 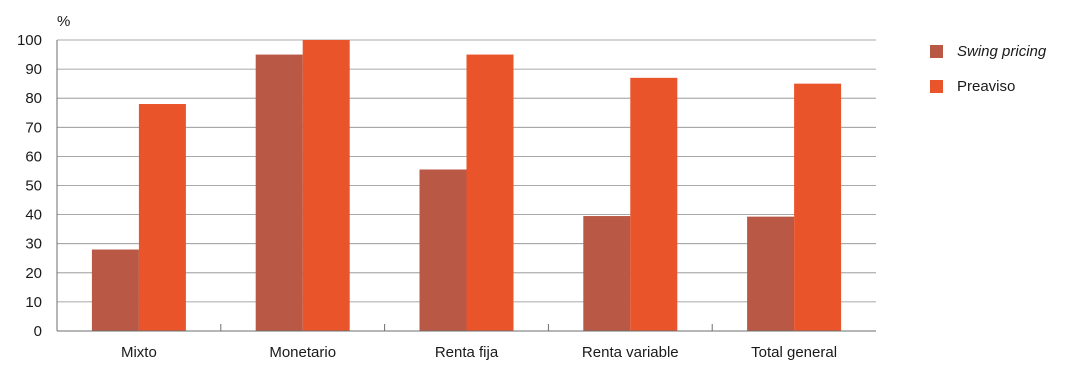 I want to click on legend-item-swing-pricing: Swing pricing, so click(x=988, y=51).